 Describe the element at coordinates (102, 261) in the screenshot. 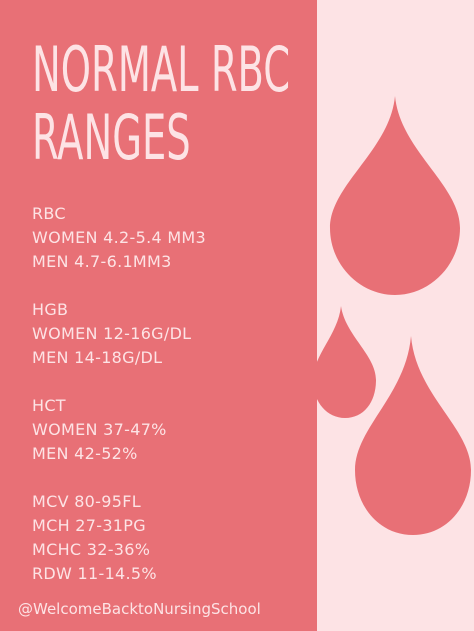

I see `rbc-men: MEN 4.7-6.1MM3` at that location.